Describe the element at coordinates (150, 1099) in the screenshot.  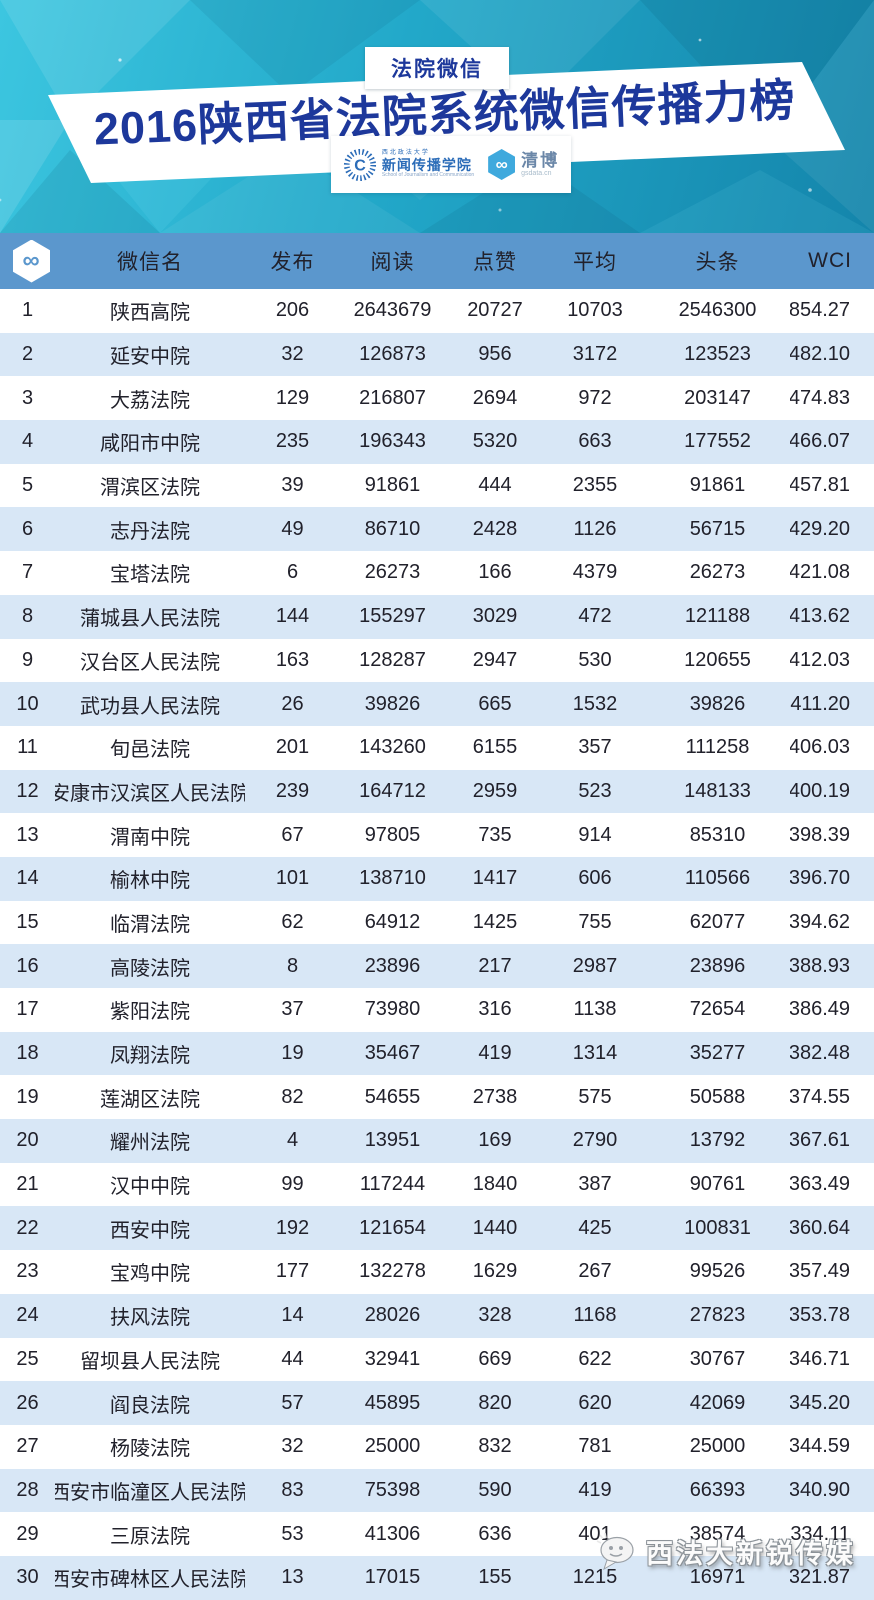
I see `wechat-name-cell: 莲湖区法院` at that location.